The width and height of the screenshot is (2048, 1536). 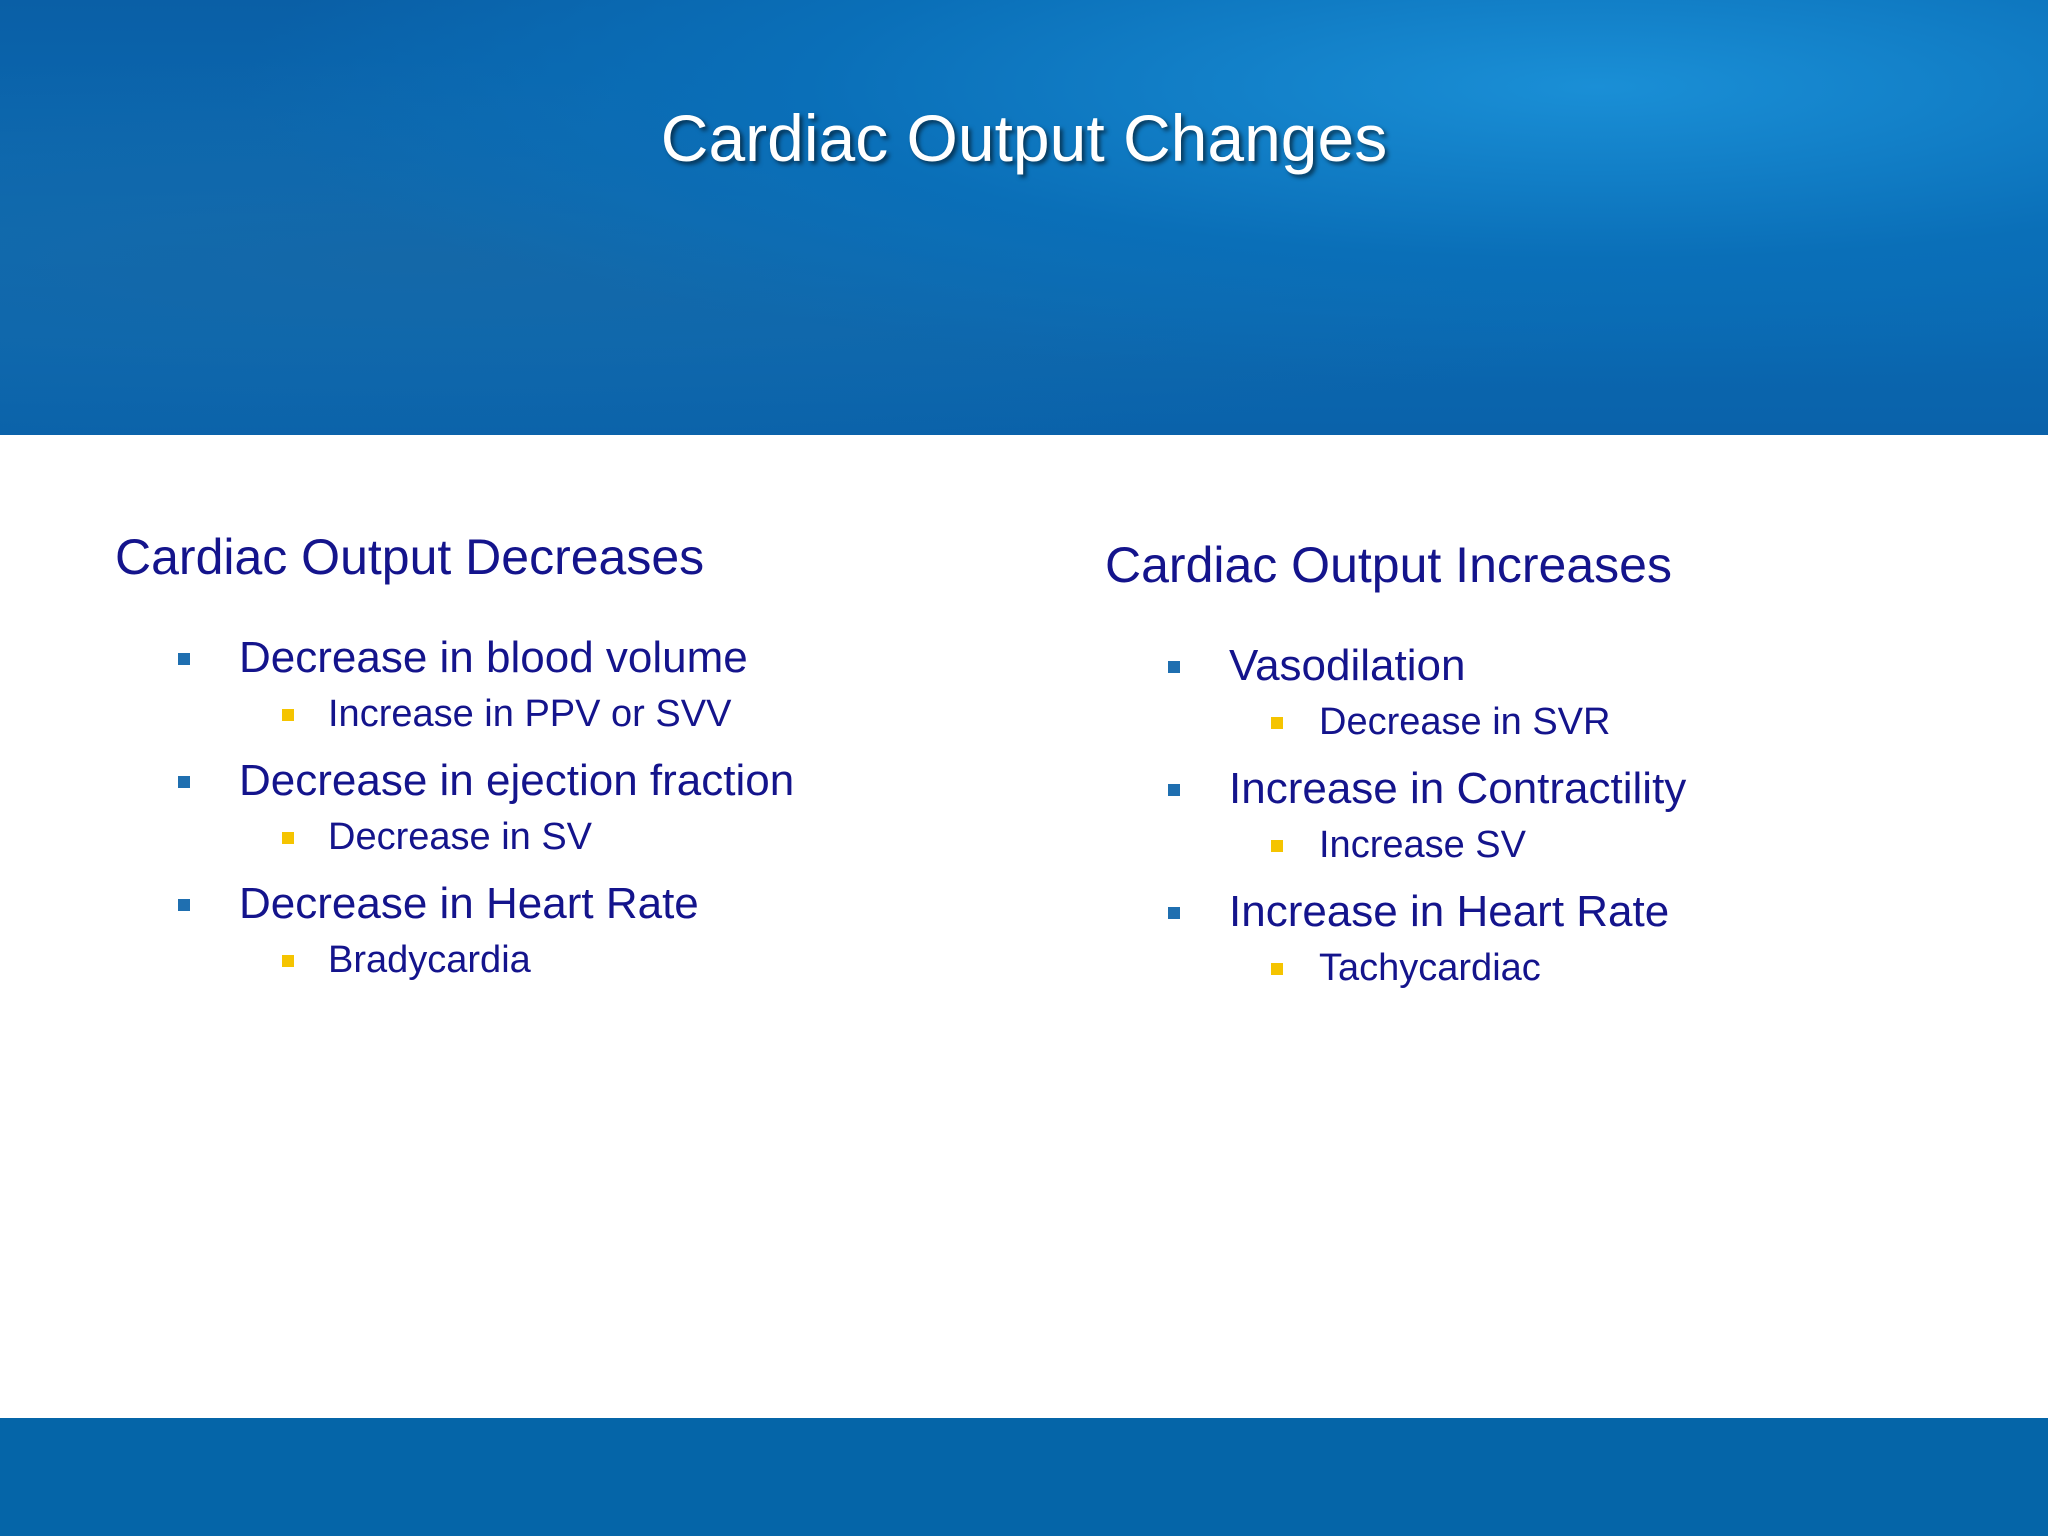 I want to click on sub-bullet-text: Tachycardiac, so click(x=1430, y=968).